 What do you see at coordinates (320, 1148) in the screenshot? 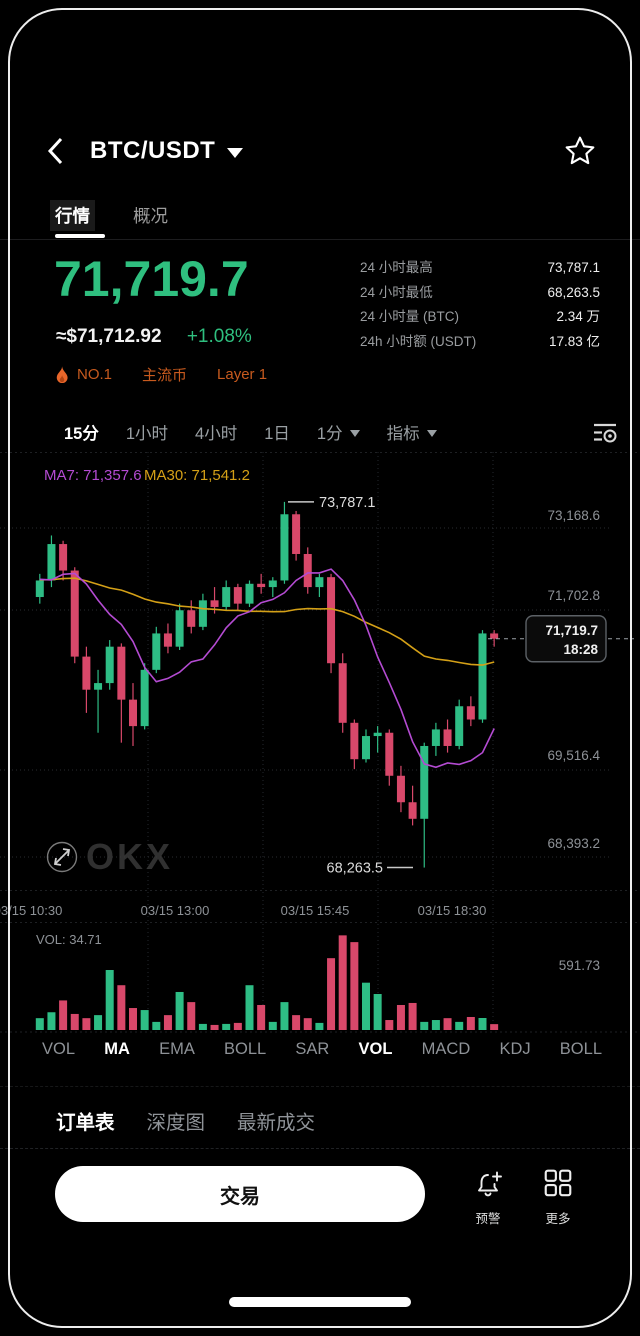
I see `divider` at bounding box center [320, 1148].